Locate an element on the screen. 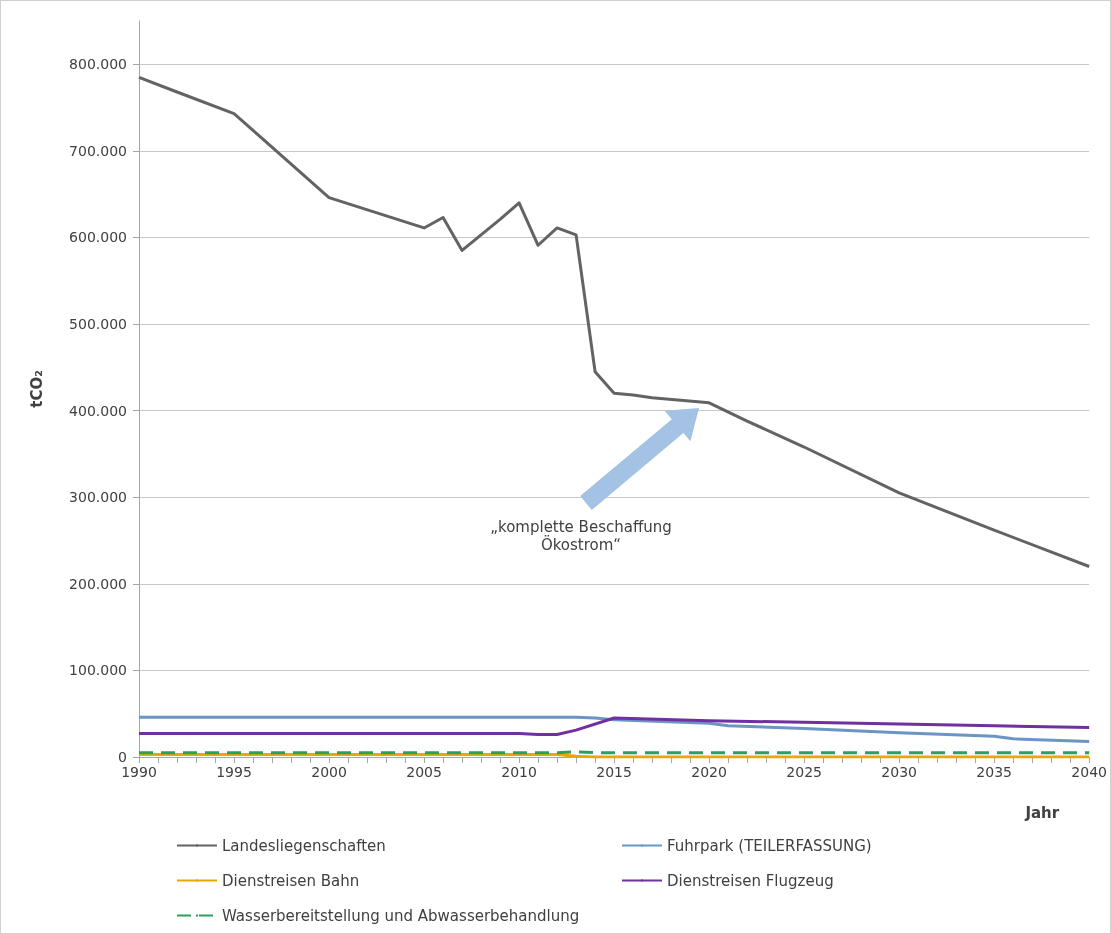 The width and height of the screenshot is (1111, 934). x-tick-label: 2030 is located at coordinates (899, 772).